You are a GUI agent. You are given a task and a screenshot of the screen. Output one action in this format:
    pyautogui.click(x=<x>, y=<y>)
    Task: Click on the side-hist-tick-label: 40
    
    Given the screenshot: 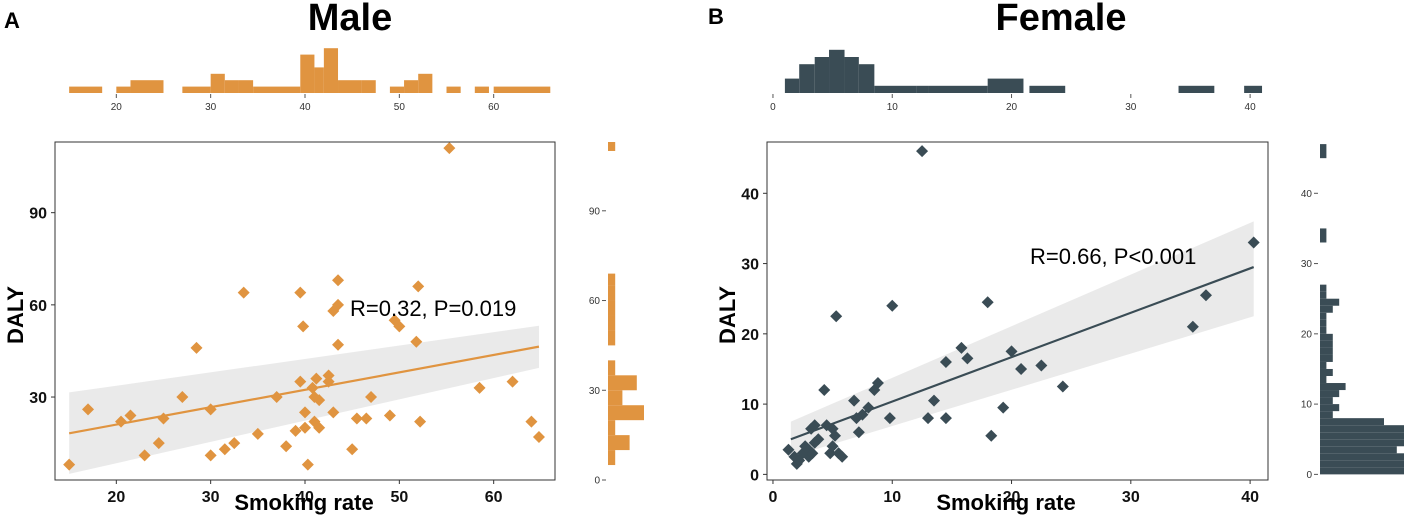 What is the action you would take?
    pyautogui.click(x=1307, y=194)
    